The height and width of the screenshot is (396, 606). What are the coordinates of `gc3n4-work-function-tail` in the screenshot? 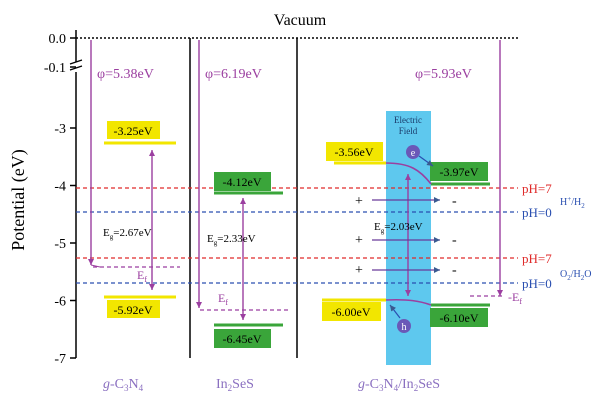 It's located at (95, 266).